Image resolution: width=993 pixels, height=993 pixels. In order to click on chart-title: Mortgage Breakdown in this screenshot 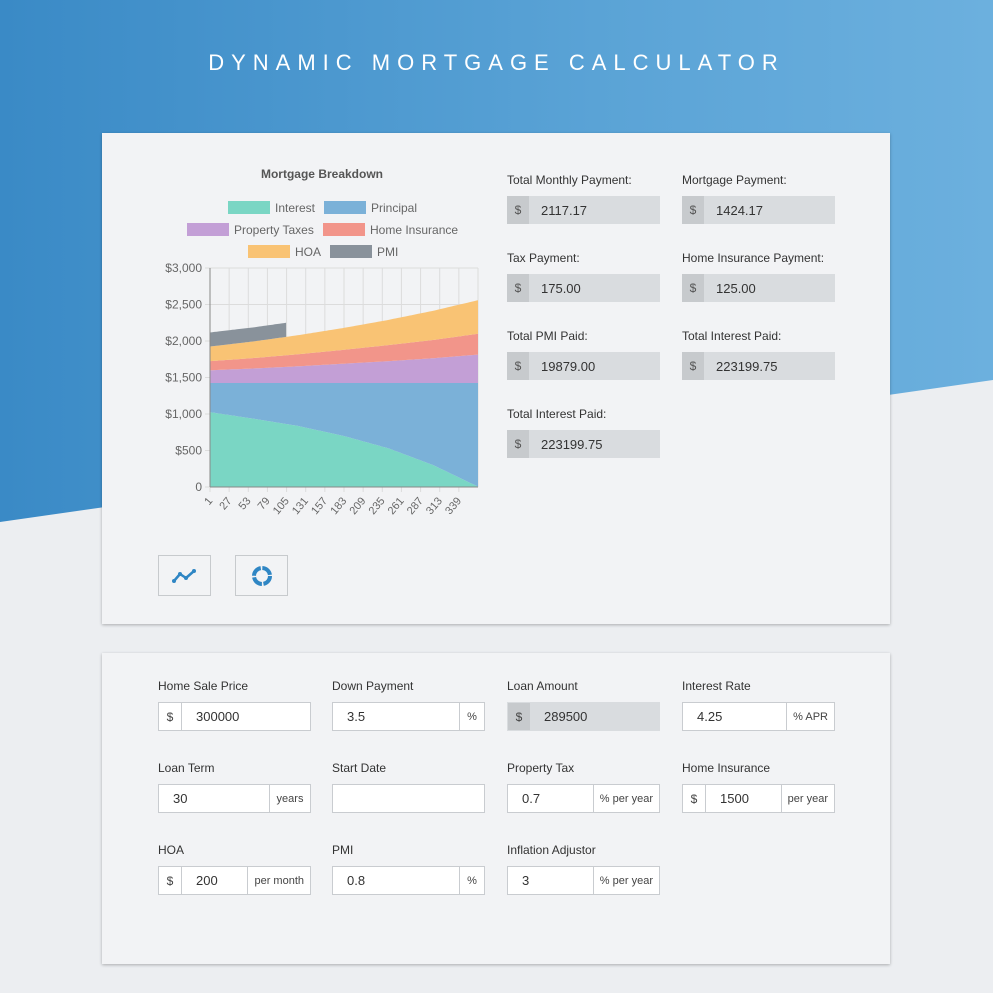, I will do `click(322, 174)`.